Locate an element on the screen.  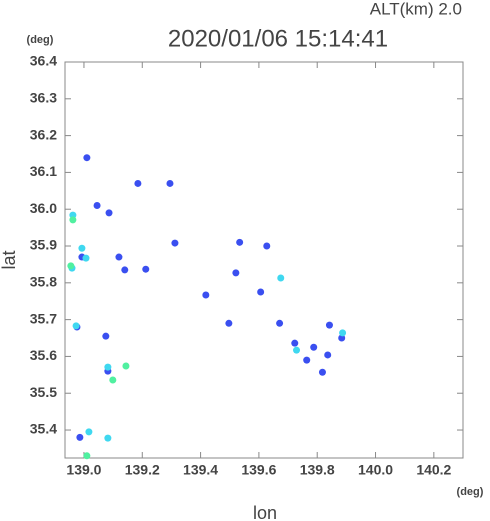
y-tick-label: 35.4 is located at coordinates (43, 429).